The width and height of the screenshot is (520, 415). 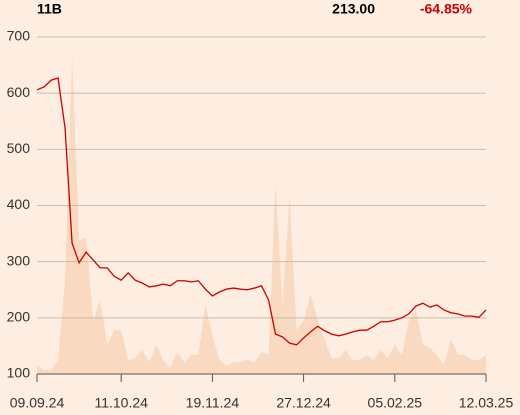 I want to click on chart-title: 11B, so click(x=49, y=9).